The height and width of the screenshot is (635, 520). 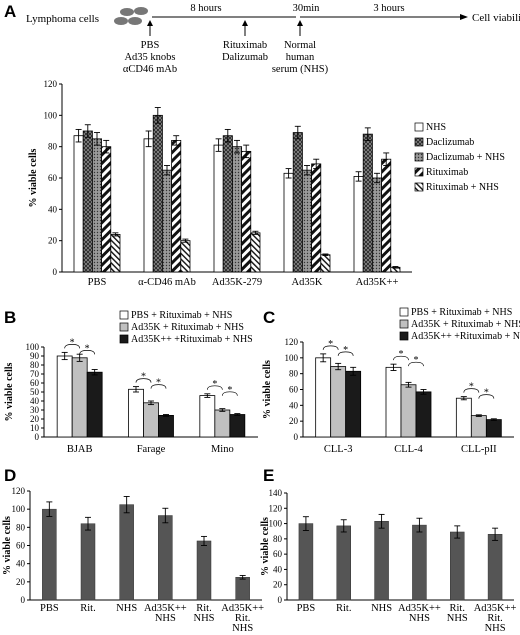 What do you see at coordinates (269, 317) in the screenshot?
I see `panel-label-c: C` at bounding box center [269, 317].